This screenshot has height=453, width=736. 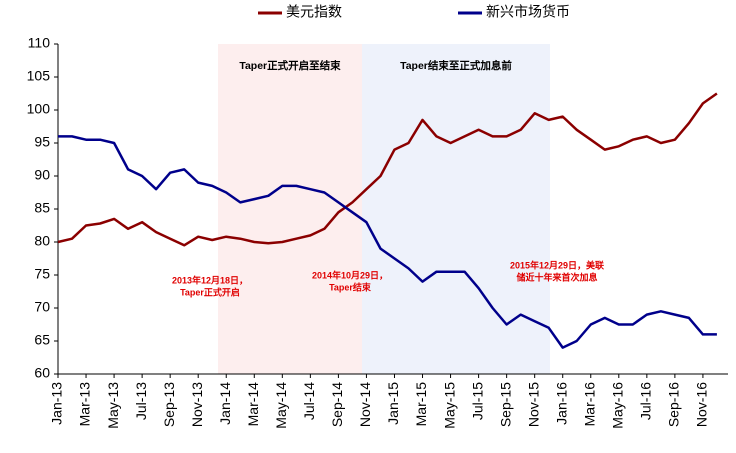 What do you see at coordinates (618, 405) in the screenshot?
I see `x-tick-label: May-16` at bounding box center [618, 405].